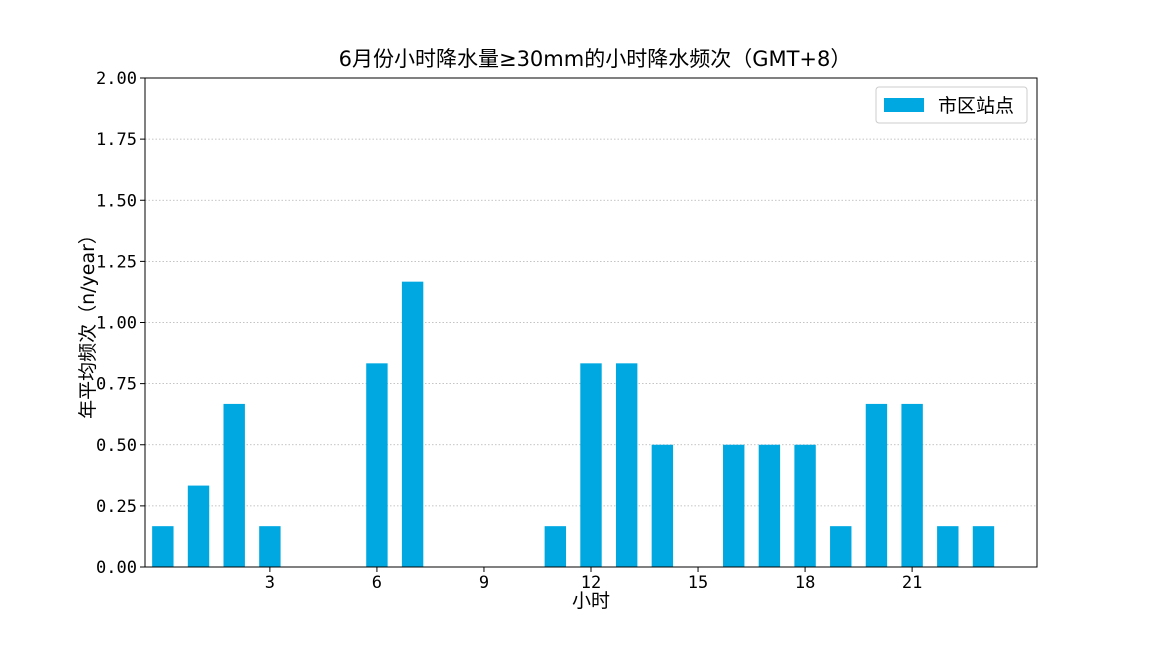 The height and width of the screenshot is (648, 1152). I want to click on y-tick-label: 0.75, so click(116, 385).